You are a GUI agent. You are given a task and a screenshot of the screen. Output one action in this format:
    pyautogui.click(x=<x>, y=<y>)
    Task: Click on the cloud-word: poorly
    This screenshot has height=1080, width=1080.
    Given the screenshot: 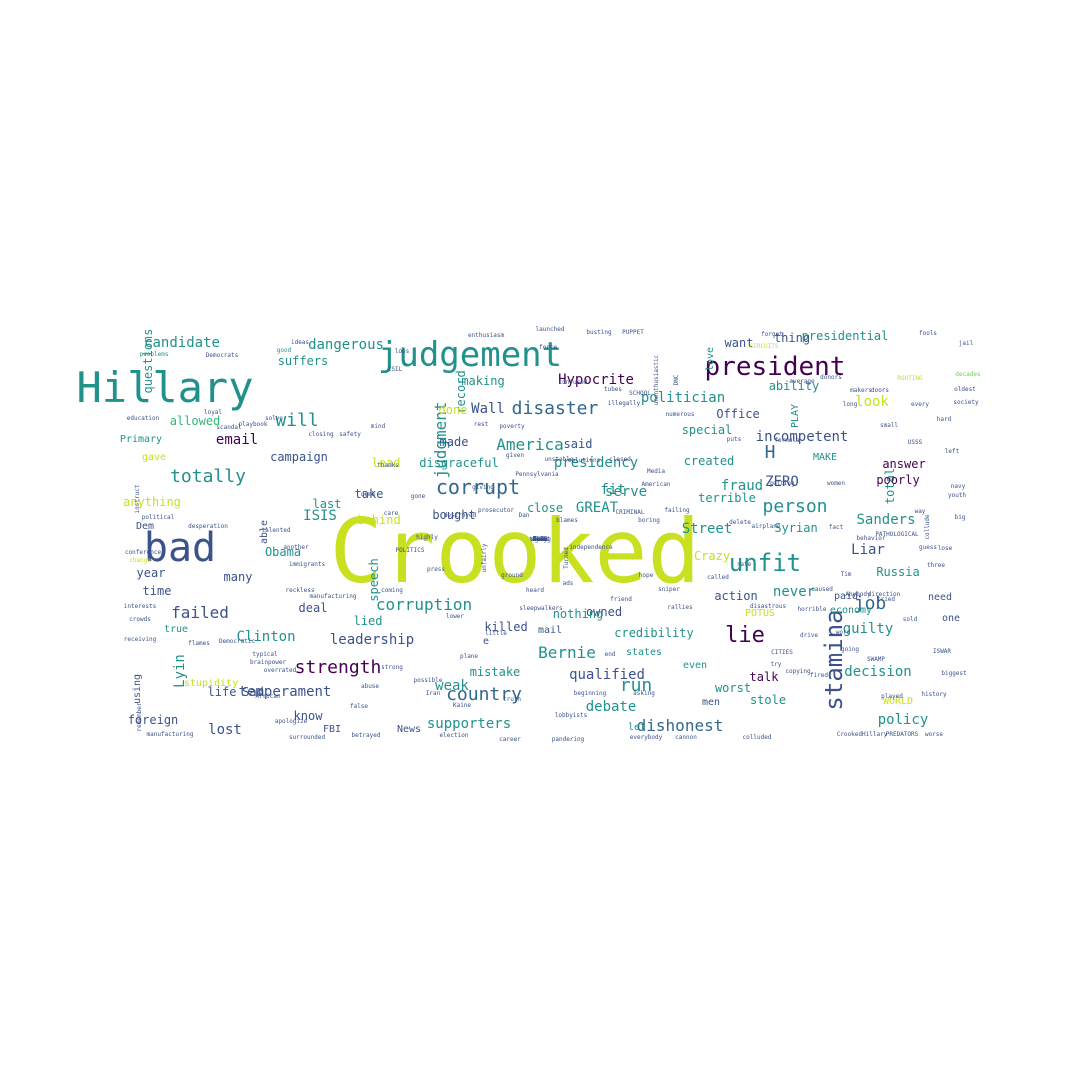 What is the action you would take?
    pyautogui.click(x=898, y=480)
    